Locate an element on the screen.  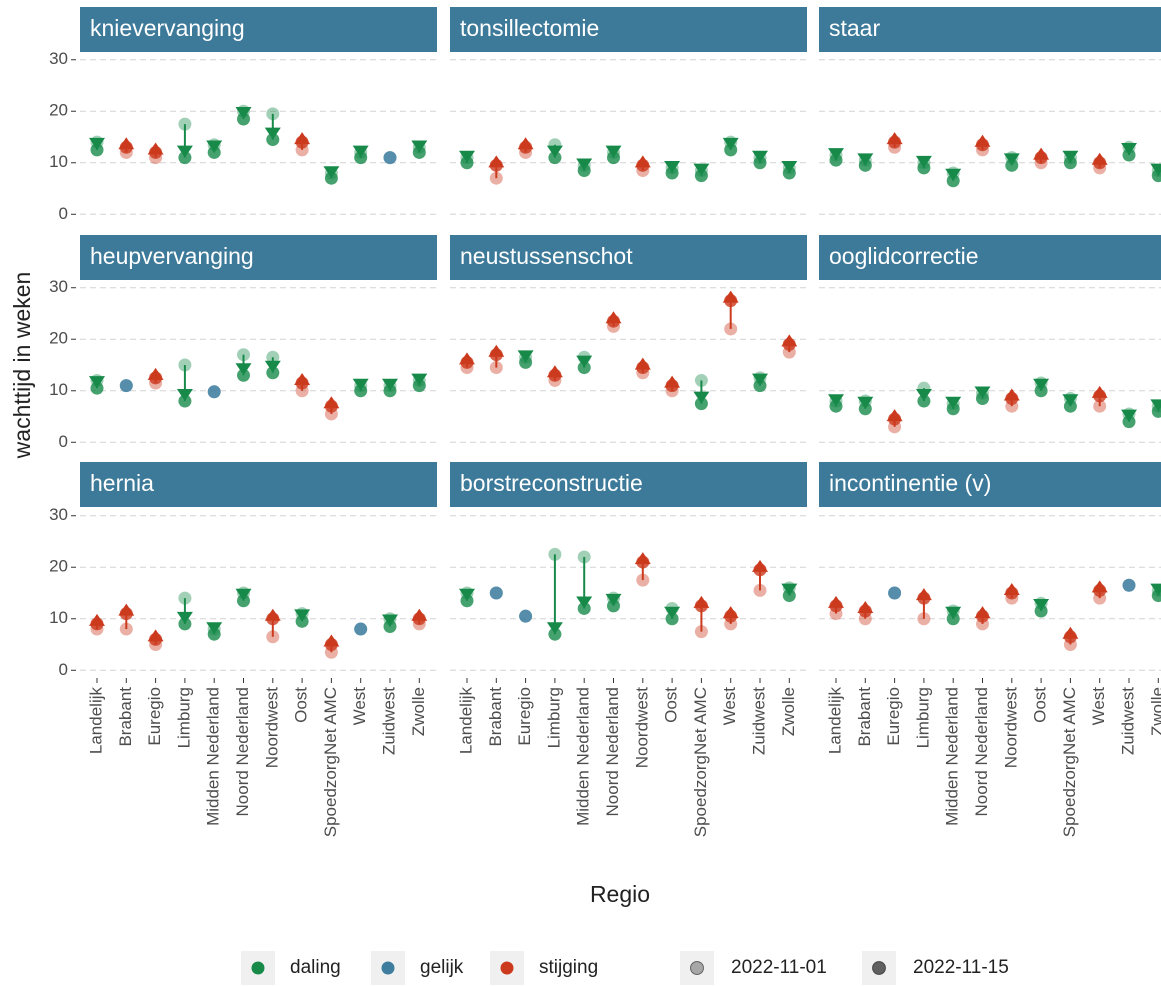
x-tick-label: West is located at coordinates (359, 706).